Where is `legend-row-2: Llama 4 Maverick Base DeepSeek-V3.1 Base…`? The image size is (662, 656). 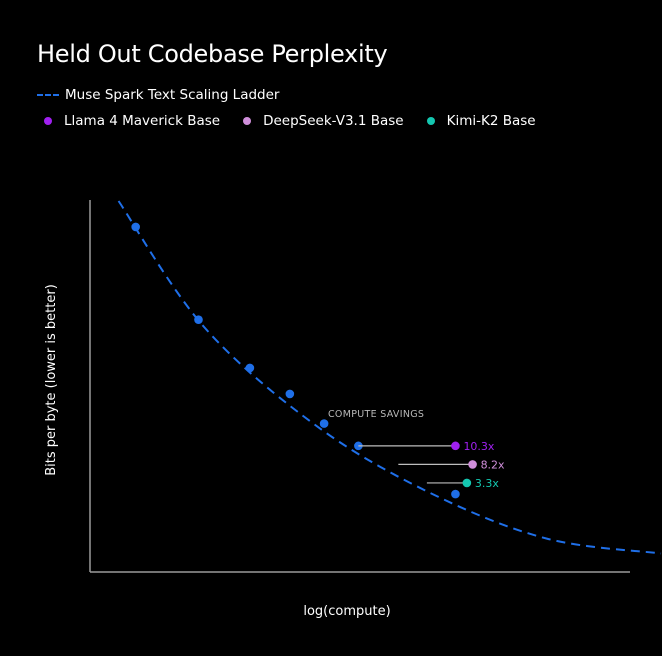 legend-row-2: Llama 4 Maverick Base DeepSeek-V3.1 Base… is located at coordinates (294, 121).